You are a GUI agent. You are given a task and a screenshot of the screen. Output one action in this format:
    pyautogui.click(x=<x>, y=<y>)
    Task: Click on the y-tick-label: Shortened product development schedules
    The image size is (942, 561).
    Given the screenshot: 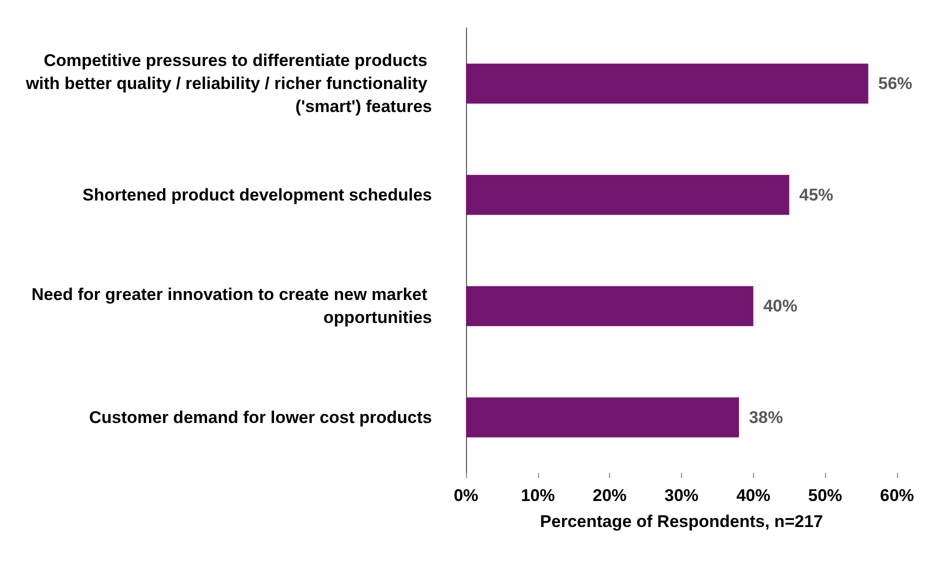 What is the action you would take?
    pyautogui.click(x=257, y=194)
    